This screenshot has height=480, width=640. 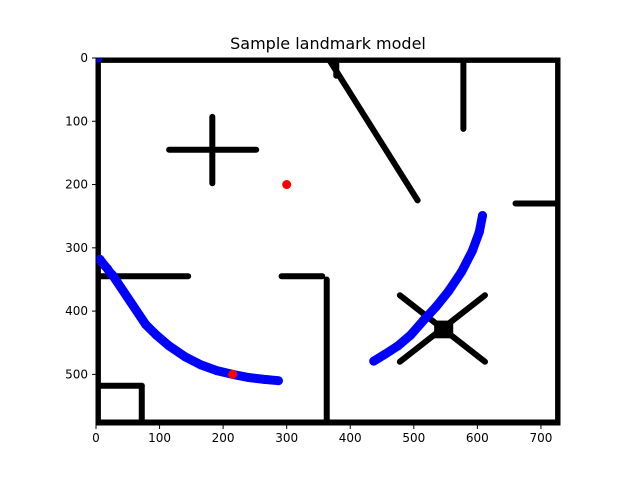 I want to click on x-tick-label: 200, so click(x=223, y=438).